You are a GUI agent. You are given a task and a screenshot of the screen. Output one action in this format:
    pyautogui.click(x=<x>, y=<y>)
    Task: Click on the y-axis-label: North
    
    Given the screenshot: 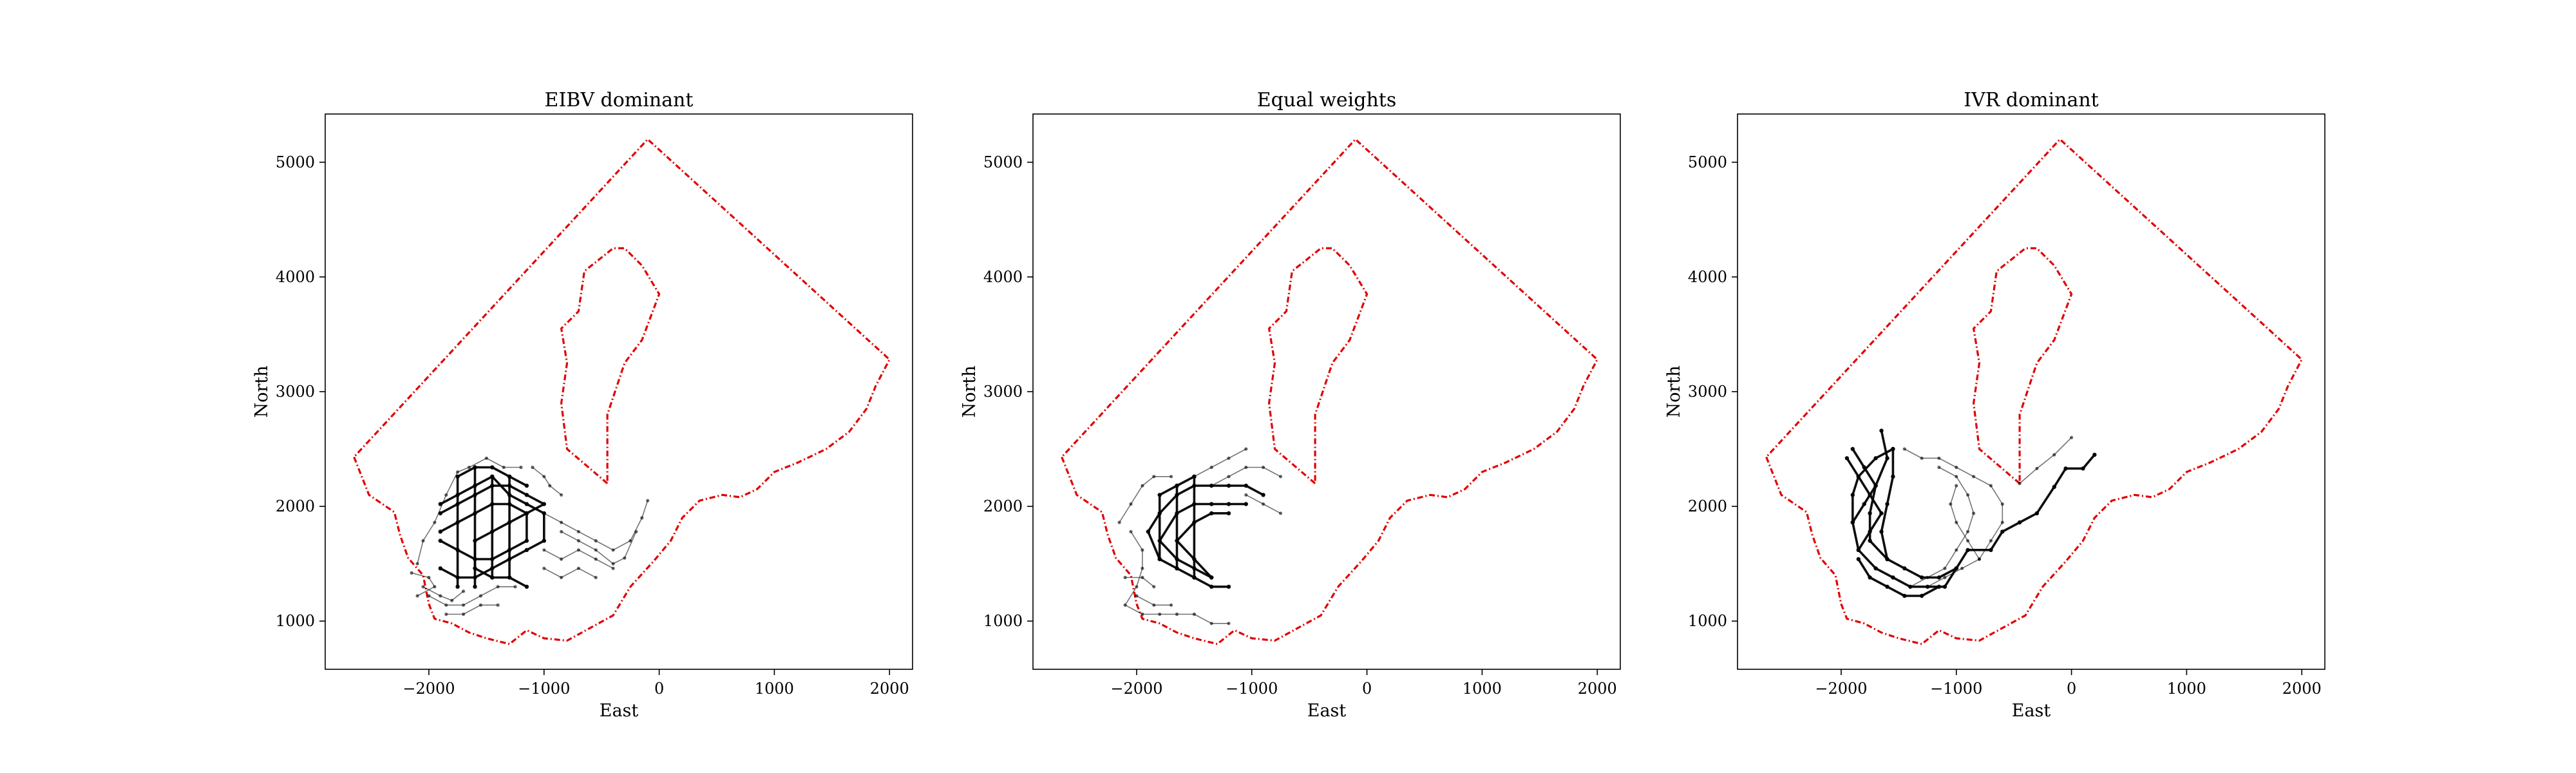 What is the action you would take?
    pyautogui.click(x=970, y=391)
    